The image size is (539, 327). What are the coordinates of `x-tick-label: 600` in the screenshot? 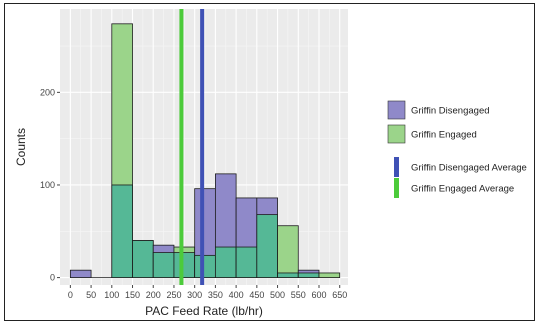 It's located at (318, 295).